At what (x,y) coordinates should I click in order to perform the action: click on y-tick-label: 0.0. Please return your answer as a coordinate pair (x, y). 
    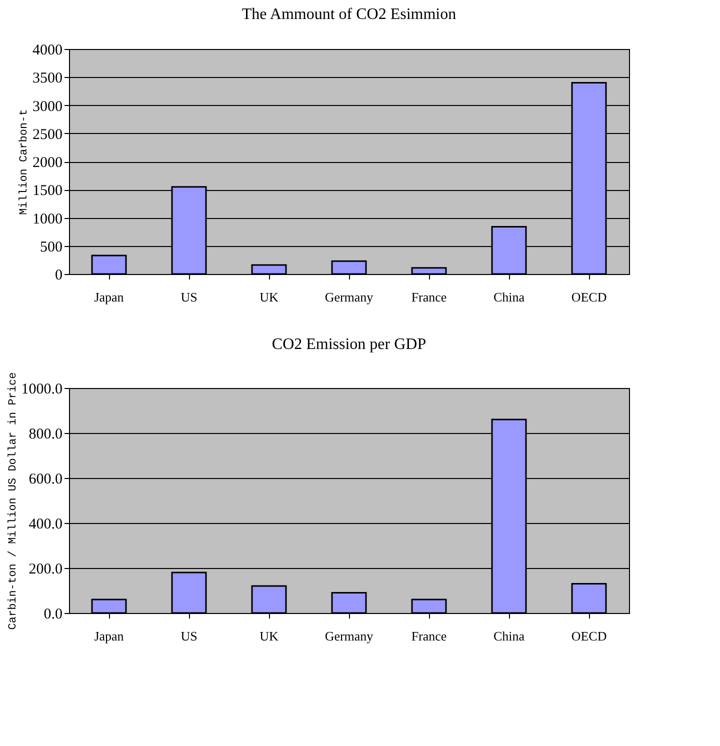
    Looking at the image, I should click on (53, 614).